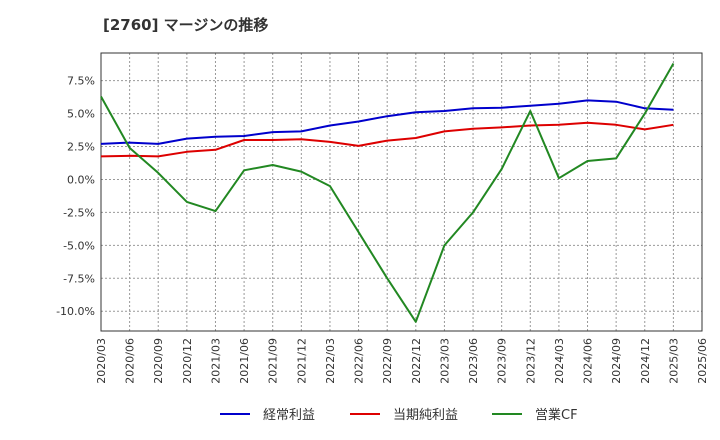  Describe the element at coordinates (81, 114) in the screenshot. I see `y-tick-label: 5.0%` at that location.